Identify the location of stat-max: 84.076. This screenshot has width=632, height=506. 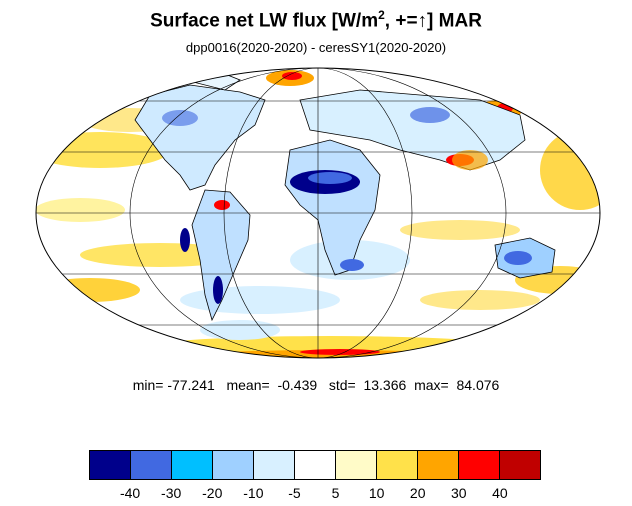
(478, 385).